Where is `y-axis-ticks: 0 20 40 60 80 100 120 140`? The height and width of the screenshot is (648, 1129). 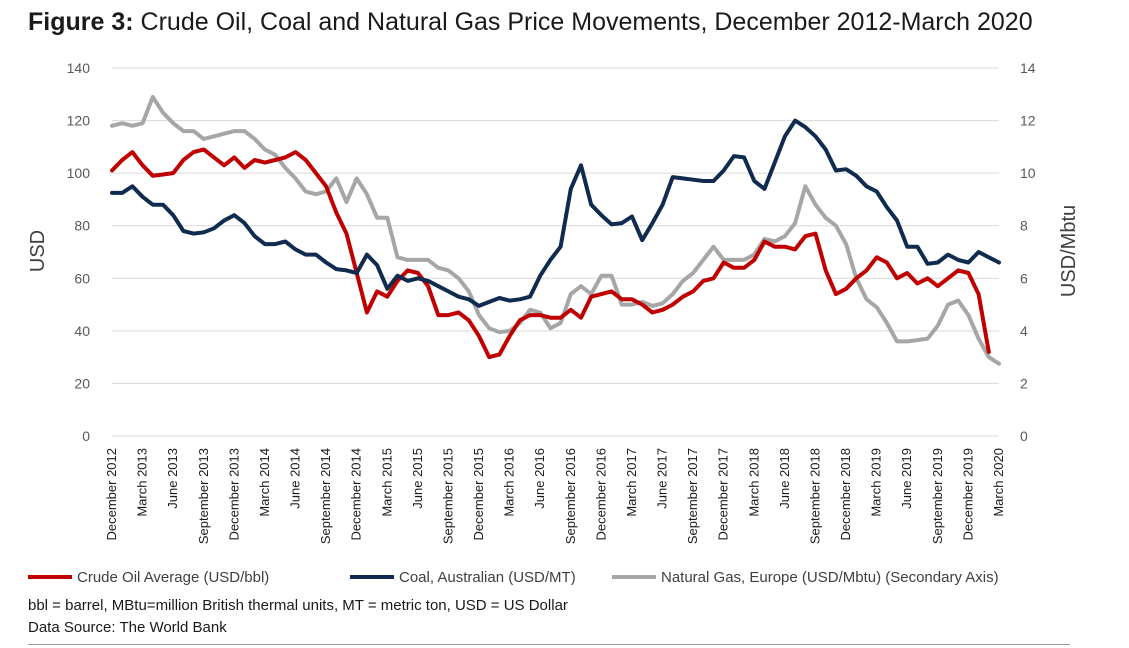
y-axis-ticks: 0 20 40 60 80 100 120 140 is located at coordinates (79, 252).